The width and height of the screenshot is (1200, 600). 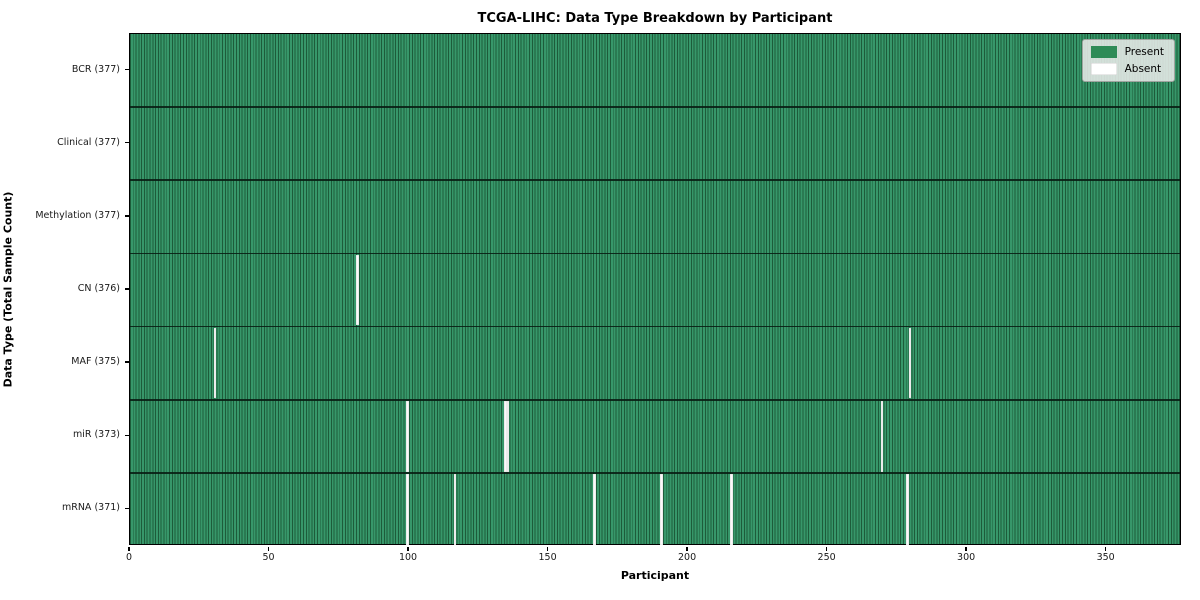 I want to click on y-tick-label: mRNA (371), so click(x=90, y=508).